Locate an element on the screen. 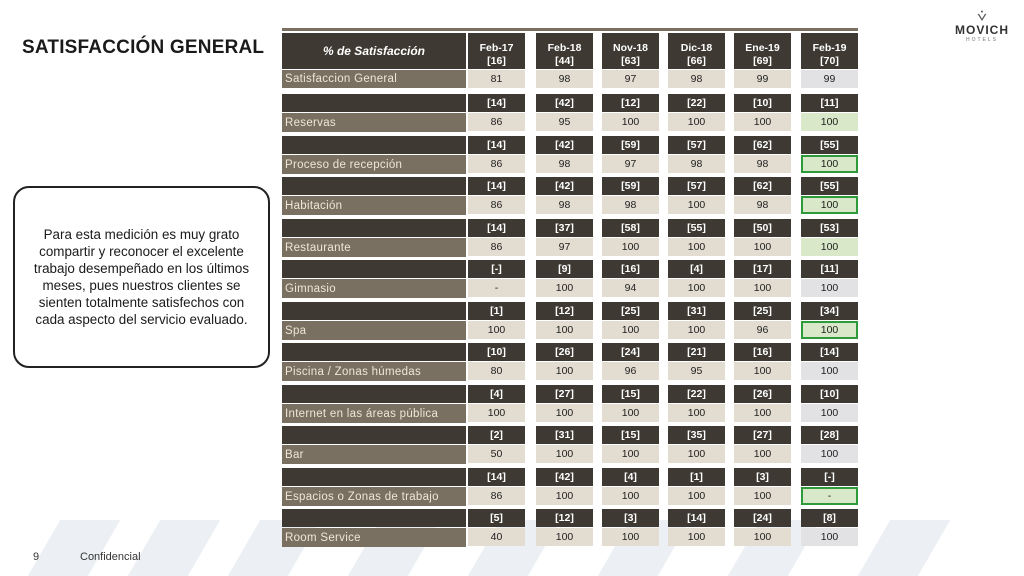 Image resolution: width=1024 pixels, height=576 pixels. value-cell: 94 is located at coordinates (630, 288).